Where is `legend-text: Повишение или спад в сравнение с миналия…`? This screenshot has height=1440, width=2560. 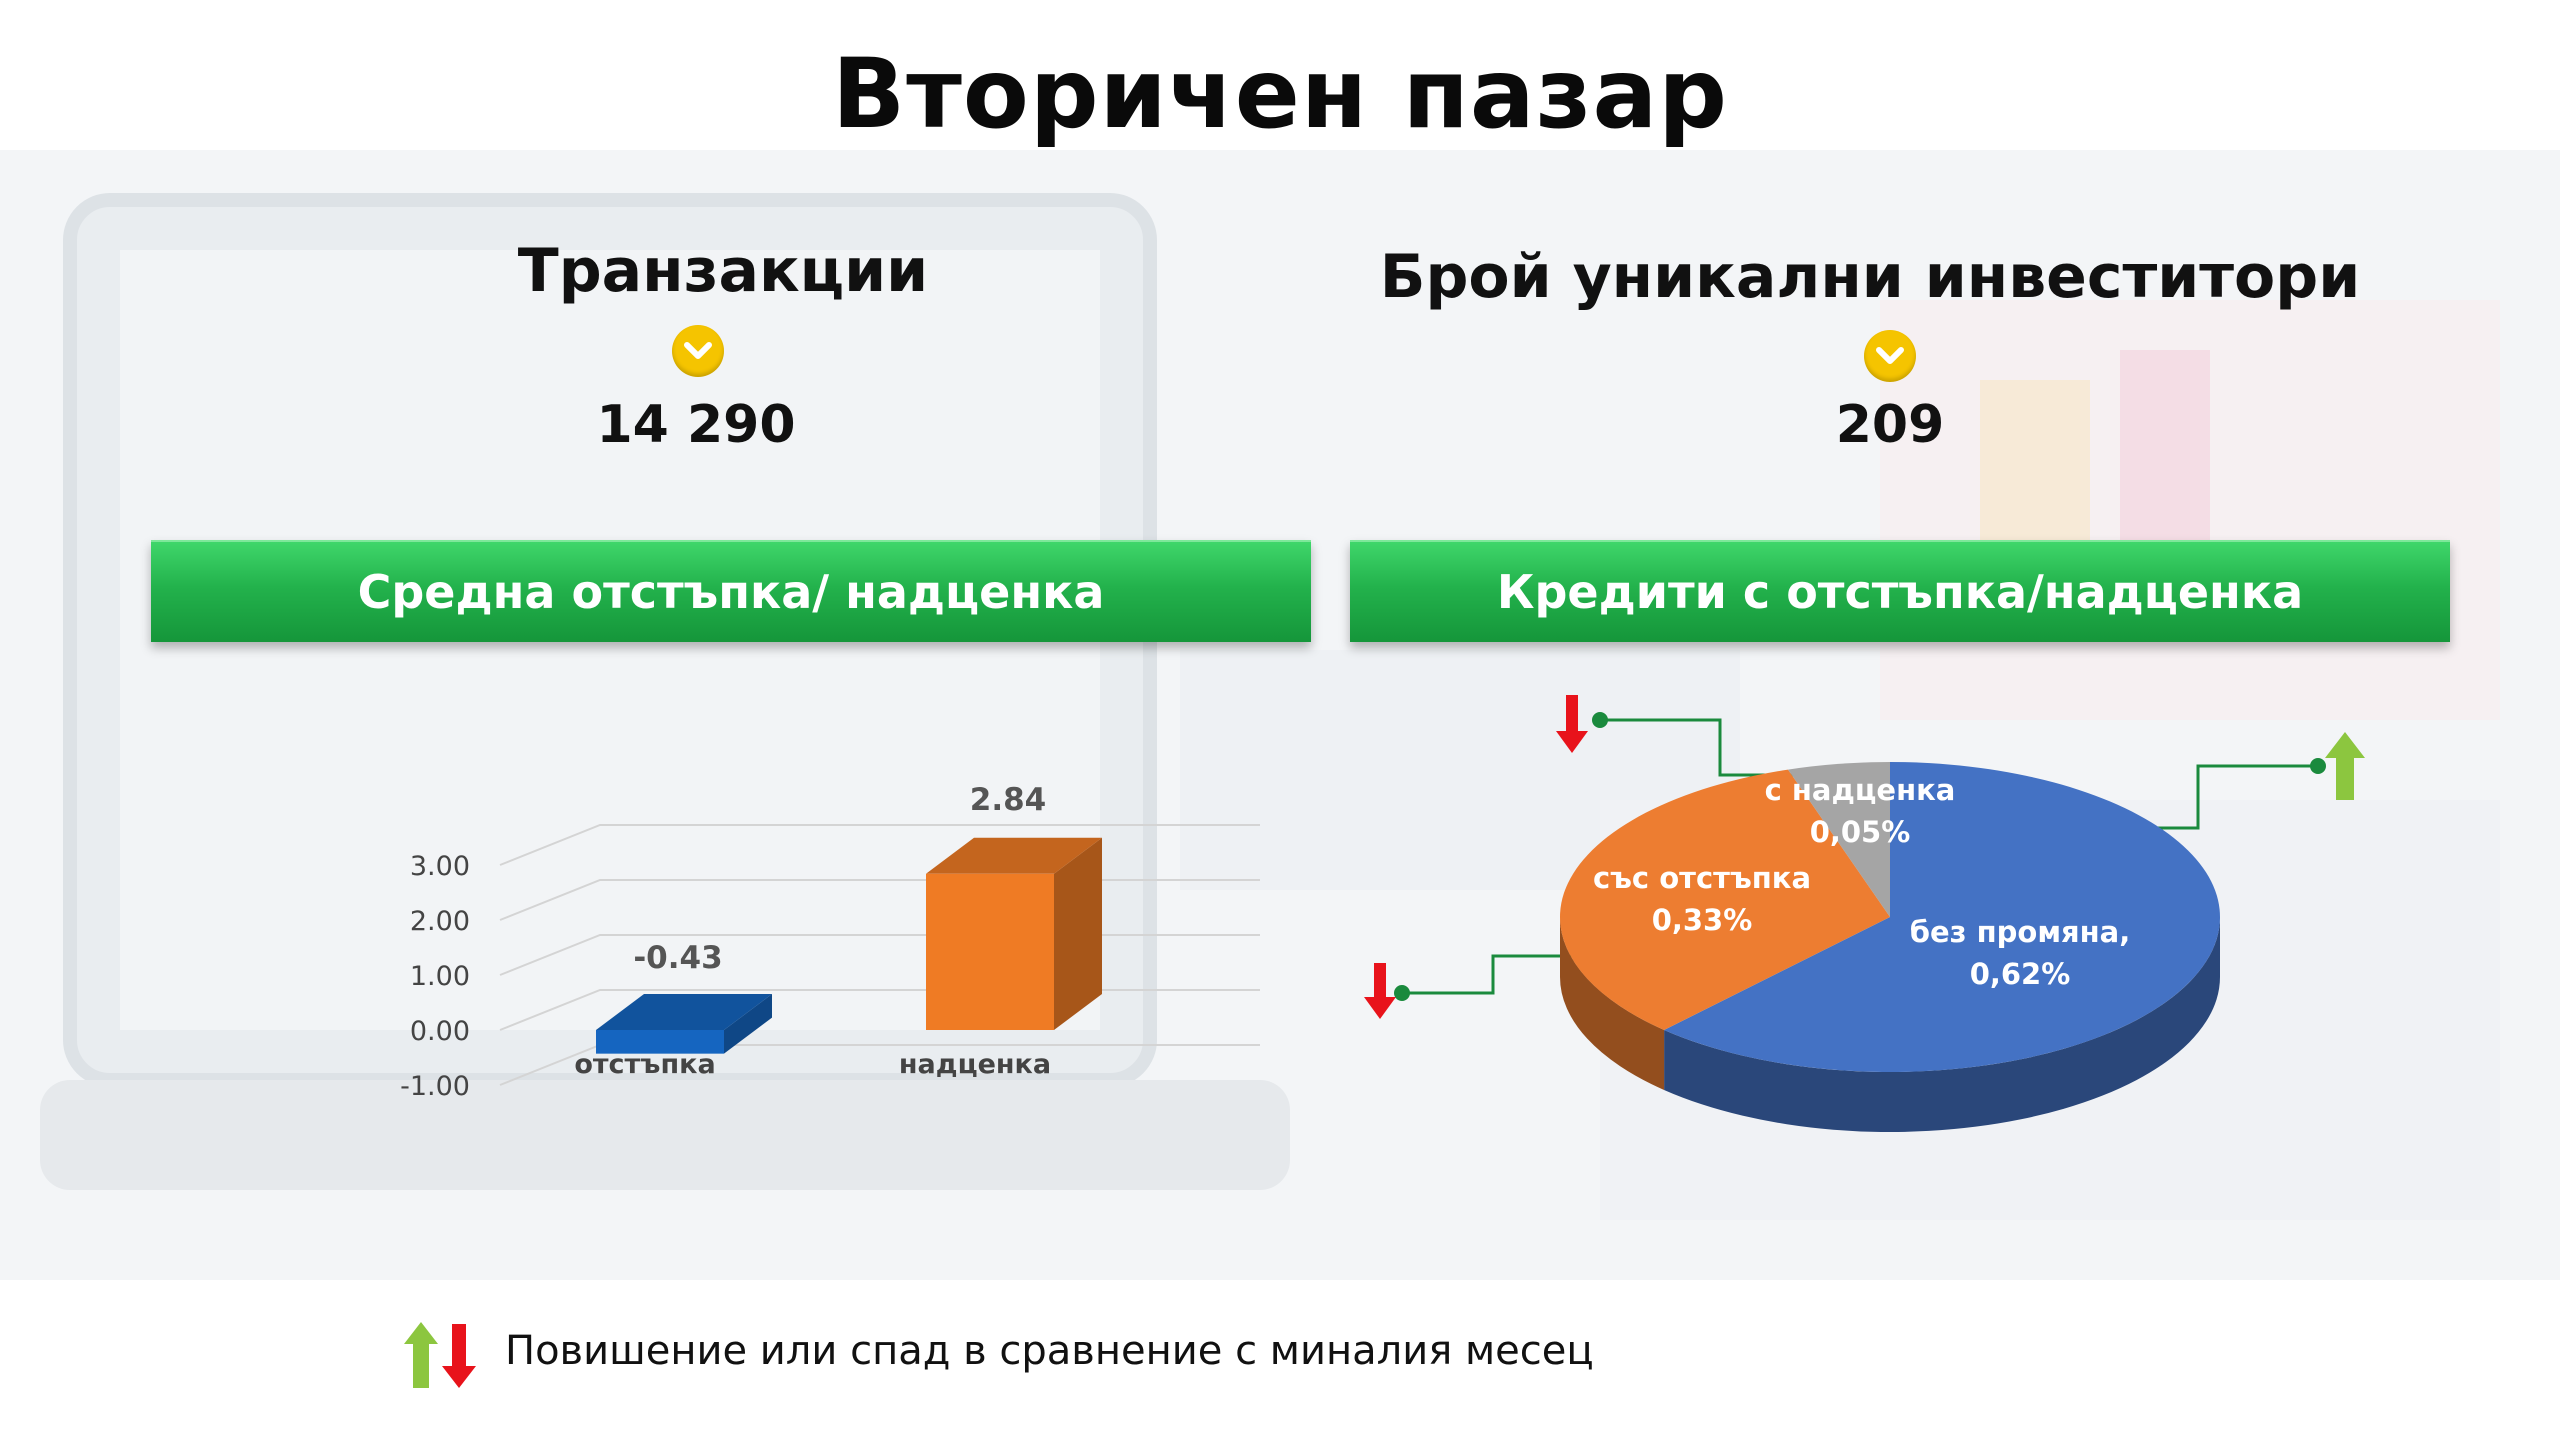
legend-text: Повишение или спад в сравнение с миналия… is located at coordinates (1049, 1351).